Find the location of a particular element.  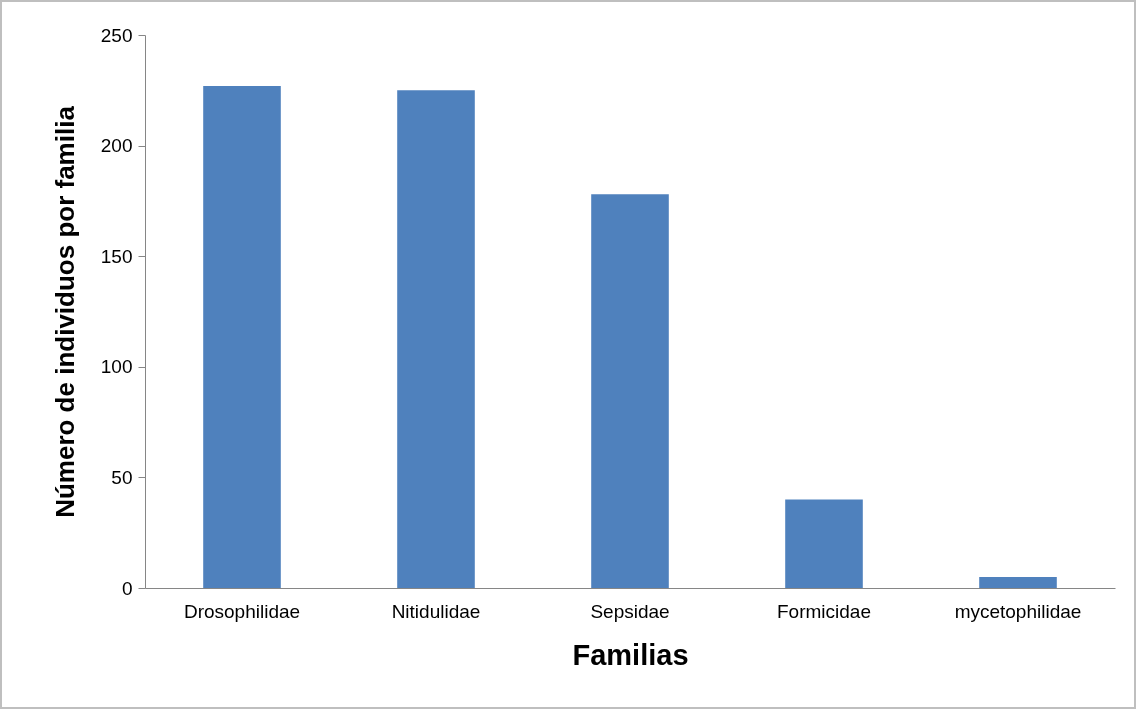

y-tick-label: 50 is located at coordinates (122, 477).